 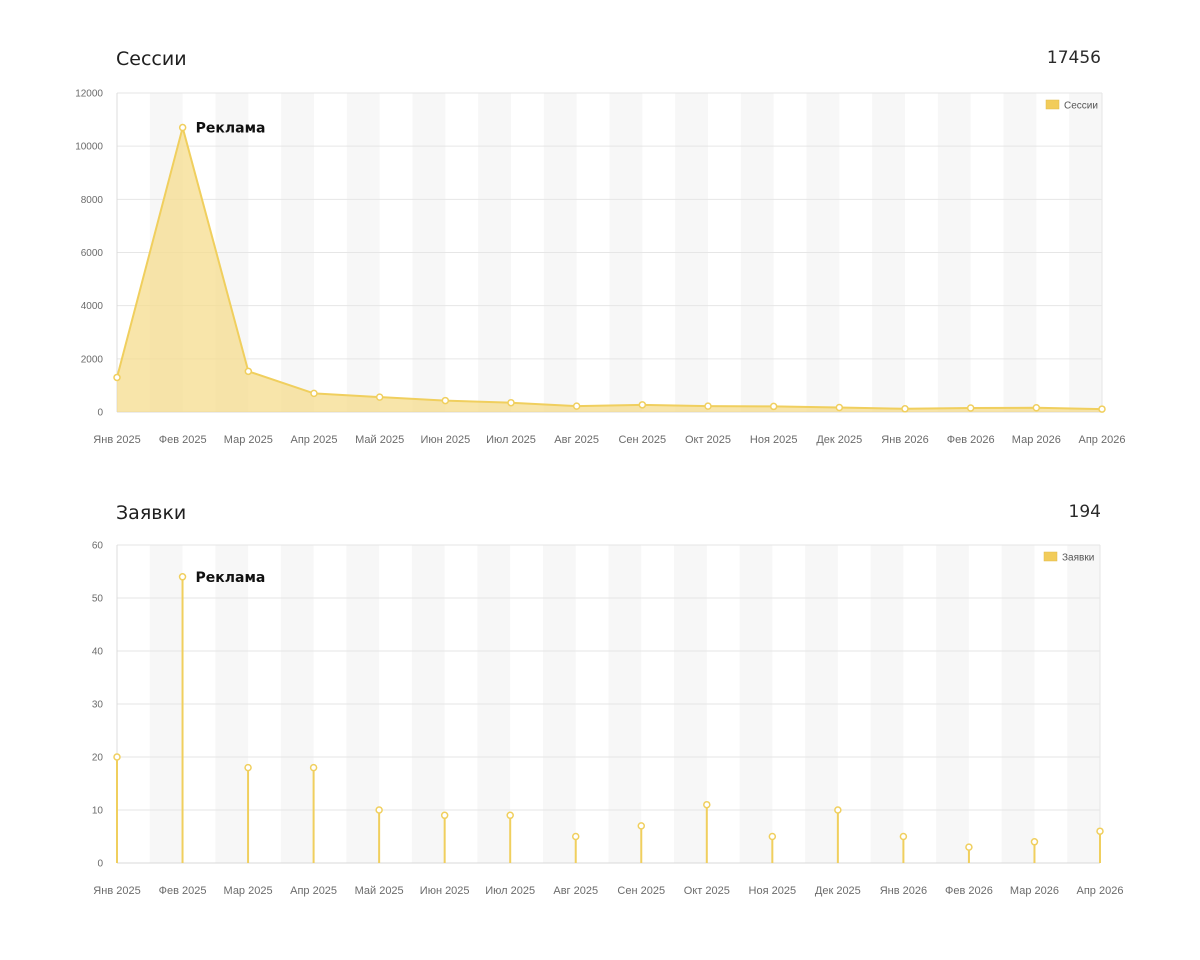 What do you see at coordinates (92, 200) in the screenshot?
I see `y-tick-label: 8000` at bounding box center [92, 200].